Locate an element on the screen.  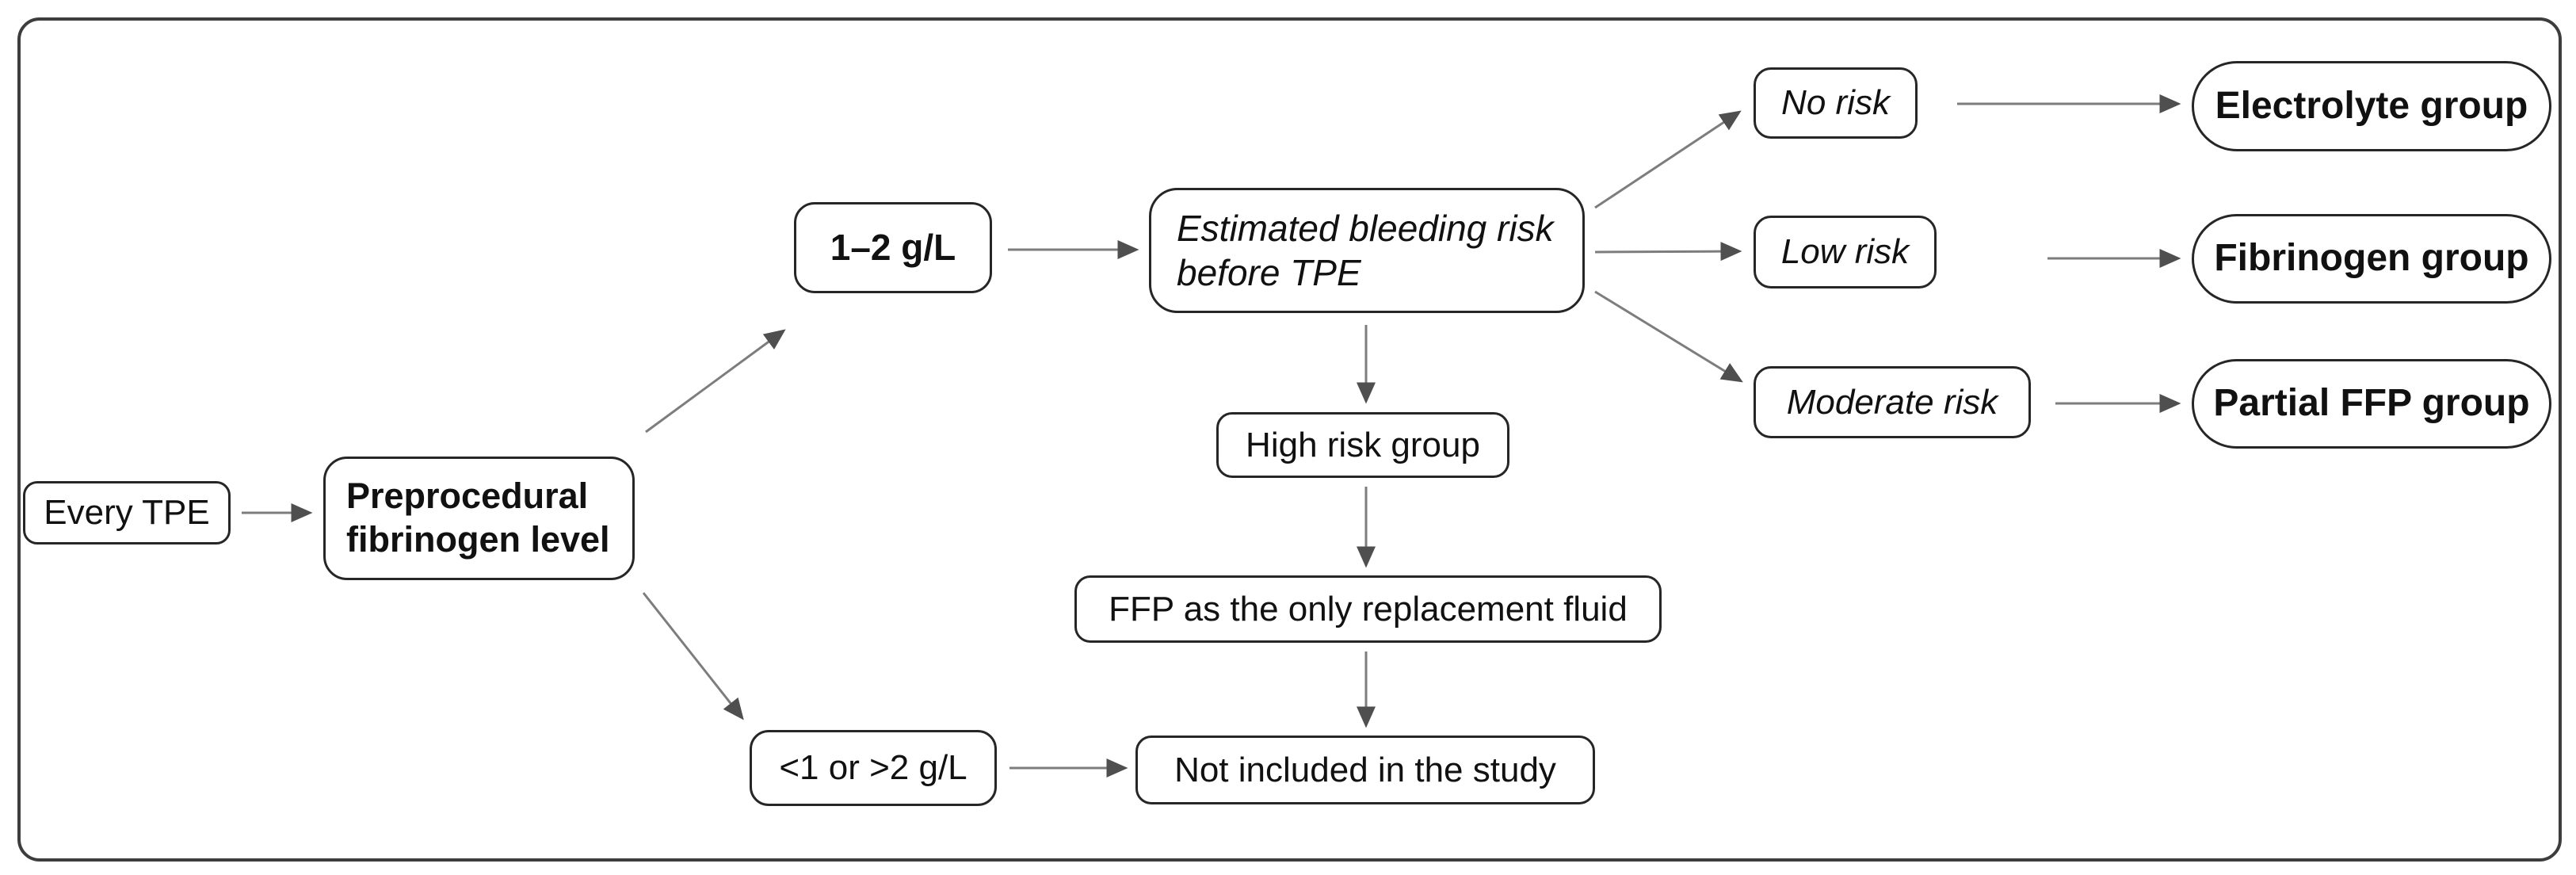
node-range-lt1-gt2-gl: <1 or >2 g/L is located at coordinates (873, 768).